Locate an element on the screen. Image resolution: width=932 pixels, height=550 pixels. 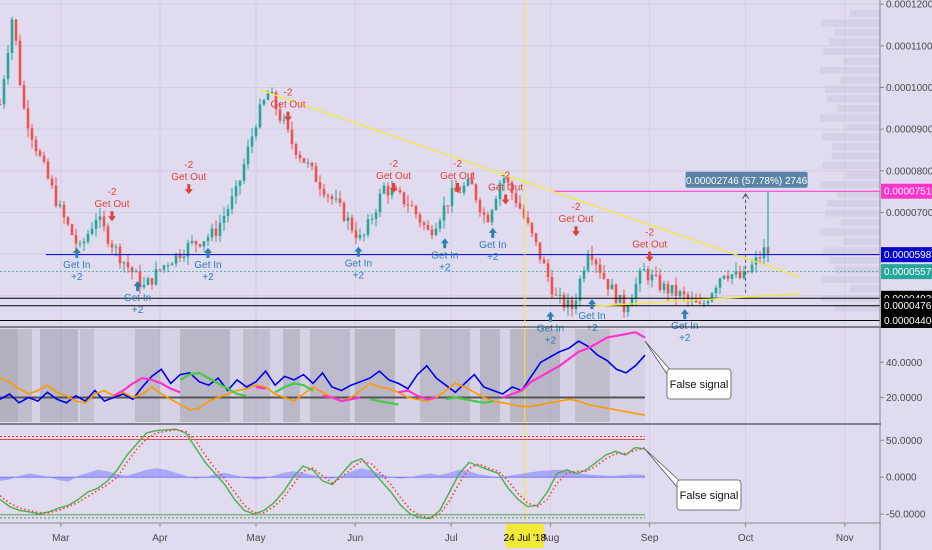
y-tick-label: 40.0000 is located at coordinates (904, 363).